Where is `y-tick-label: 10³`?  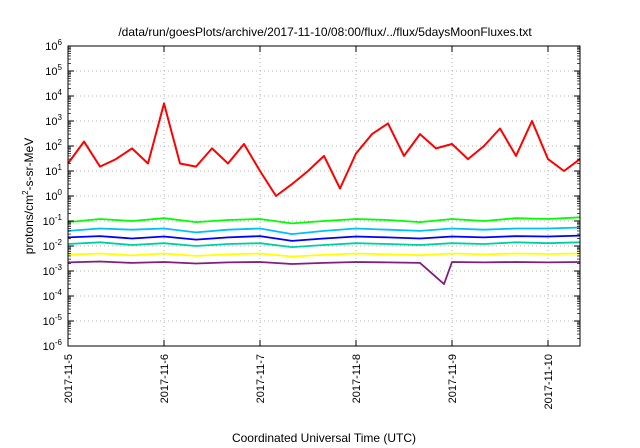 y-tick-label: 10³ is located at coordinates (53, 120).